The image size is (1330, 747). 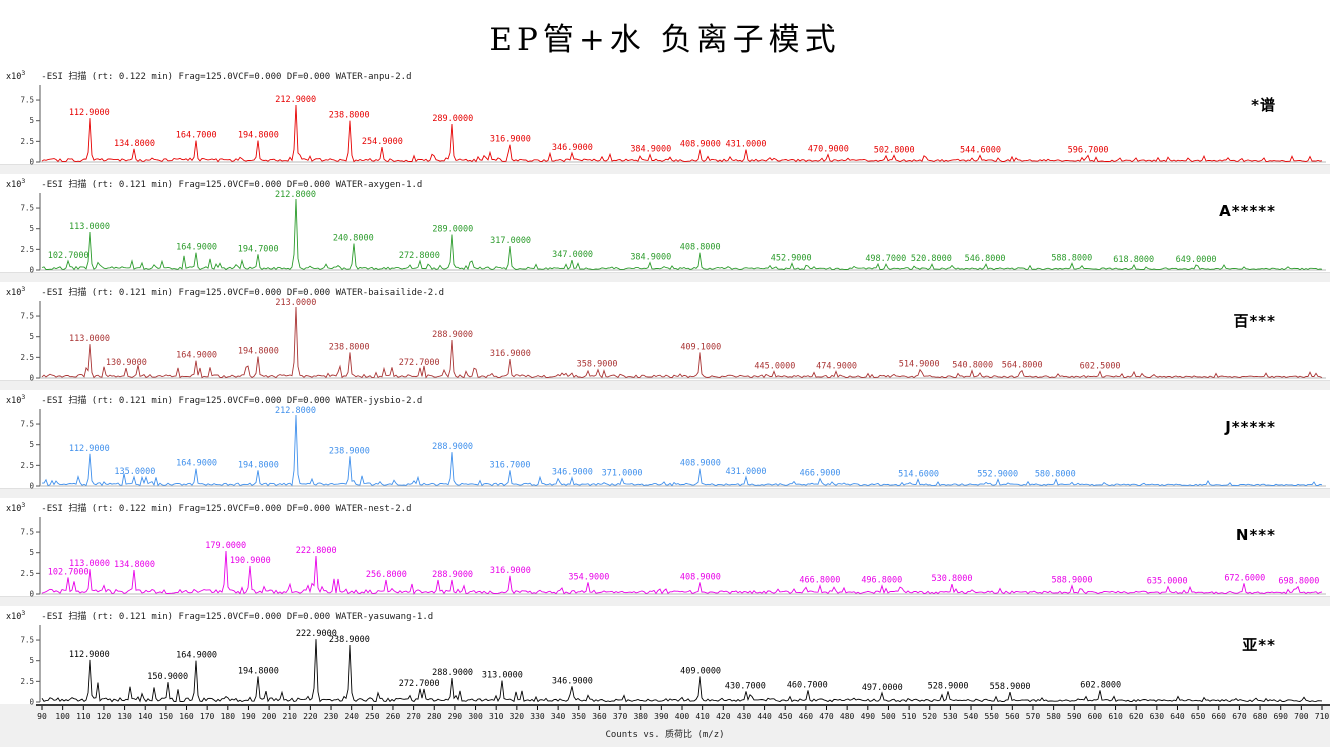 What do you see at coordinates (806, 716) in the screenshot?
I see `x-tick-label: 460` at bounding box center [806, 716].